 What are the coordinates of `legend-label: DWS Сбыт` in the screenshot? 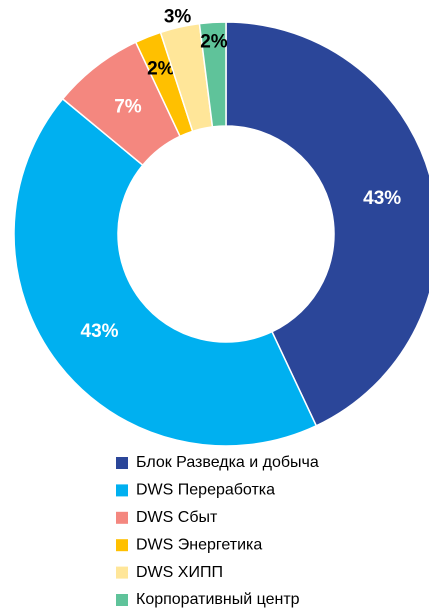 It's located at (177, 517).